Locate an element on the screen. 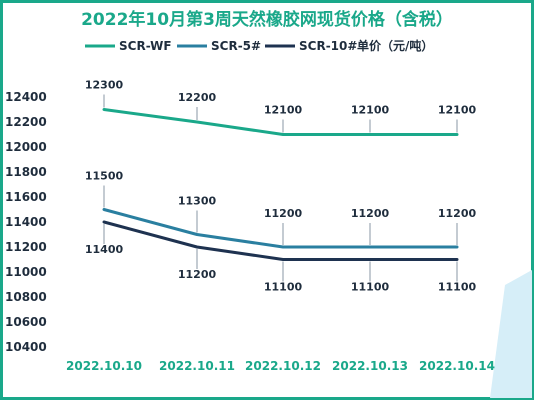  y-tick-label-10800: 10800 is located at coordinates (26, 297).